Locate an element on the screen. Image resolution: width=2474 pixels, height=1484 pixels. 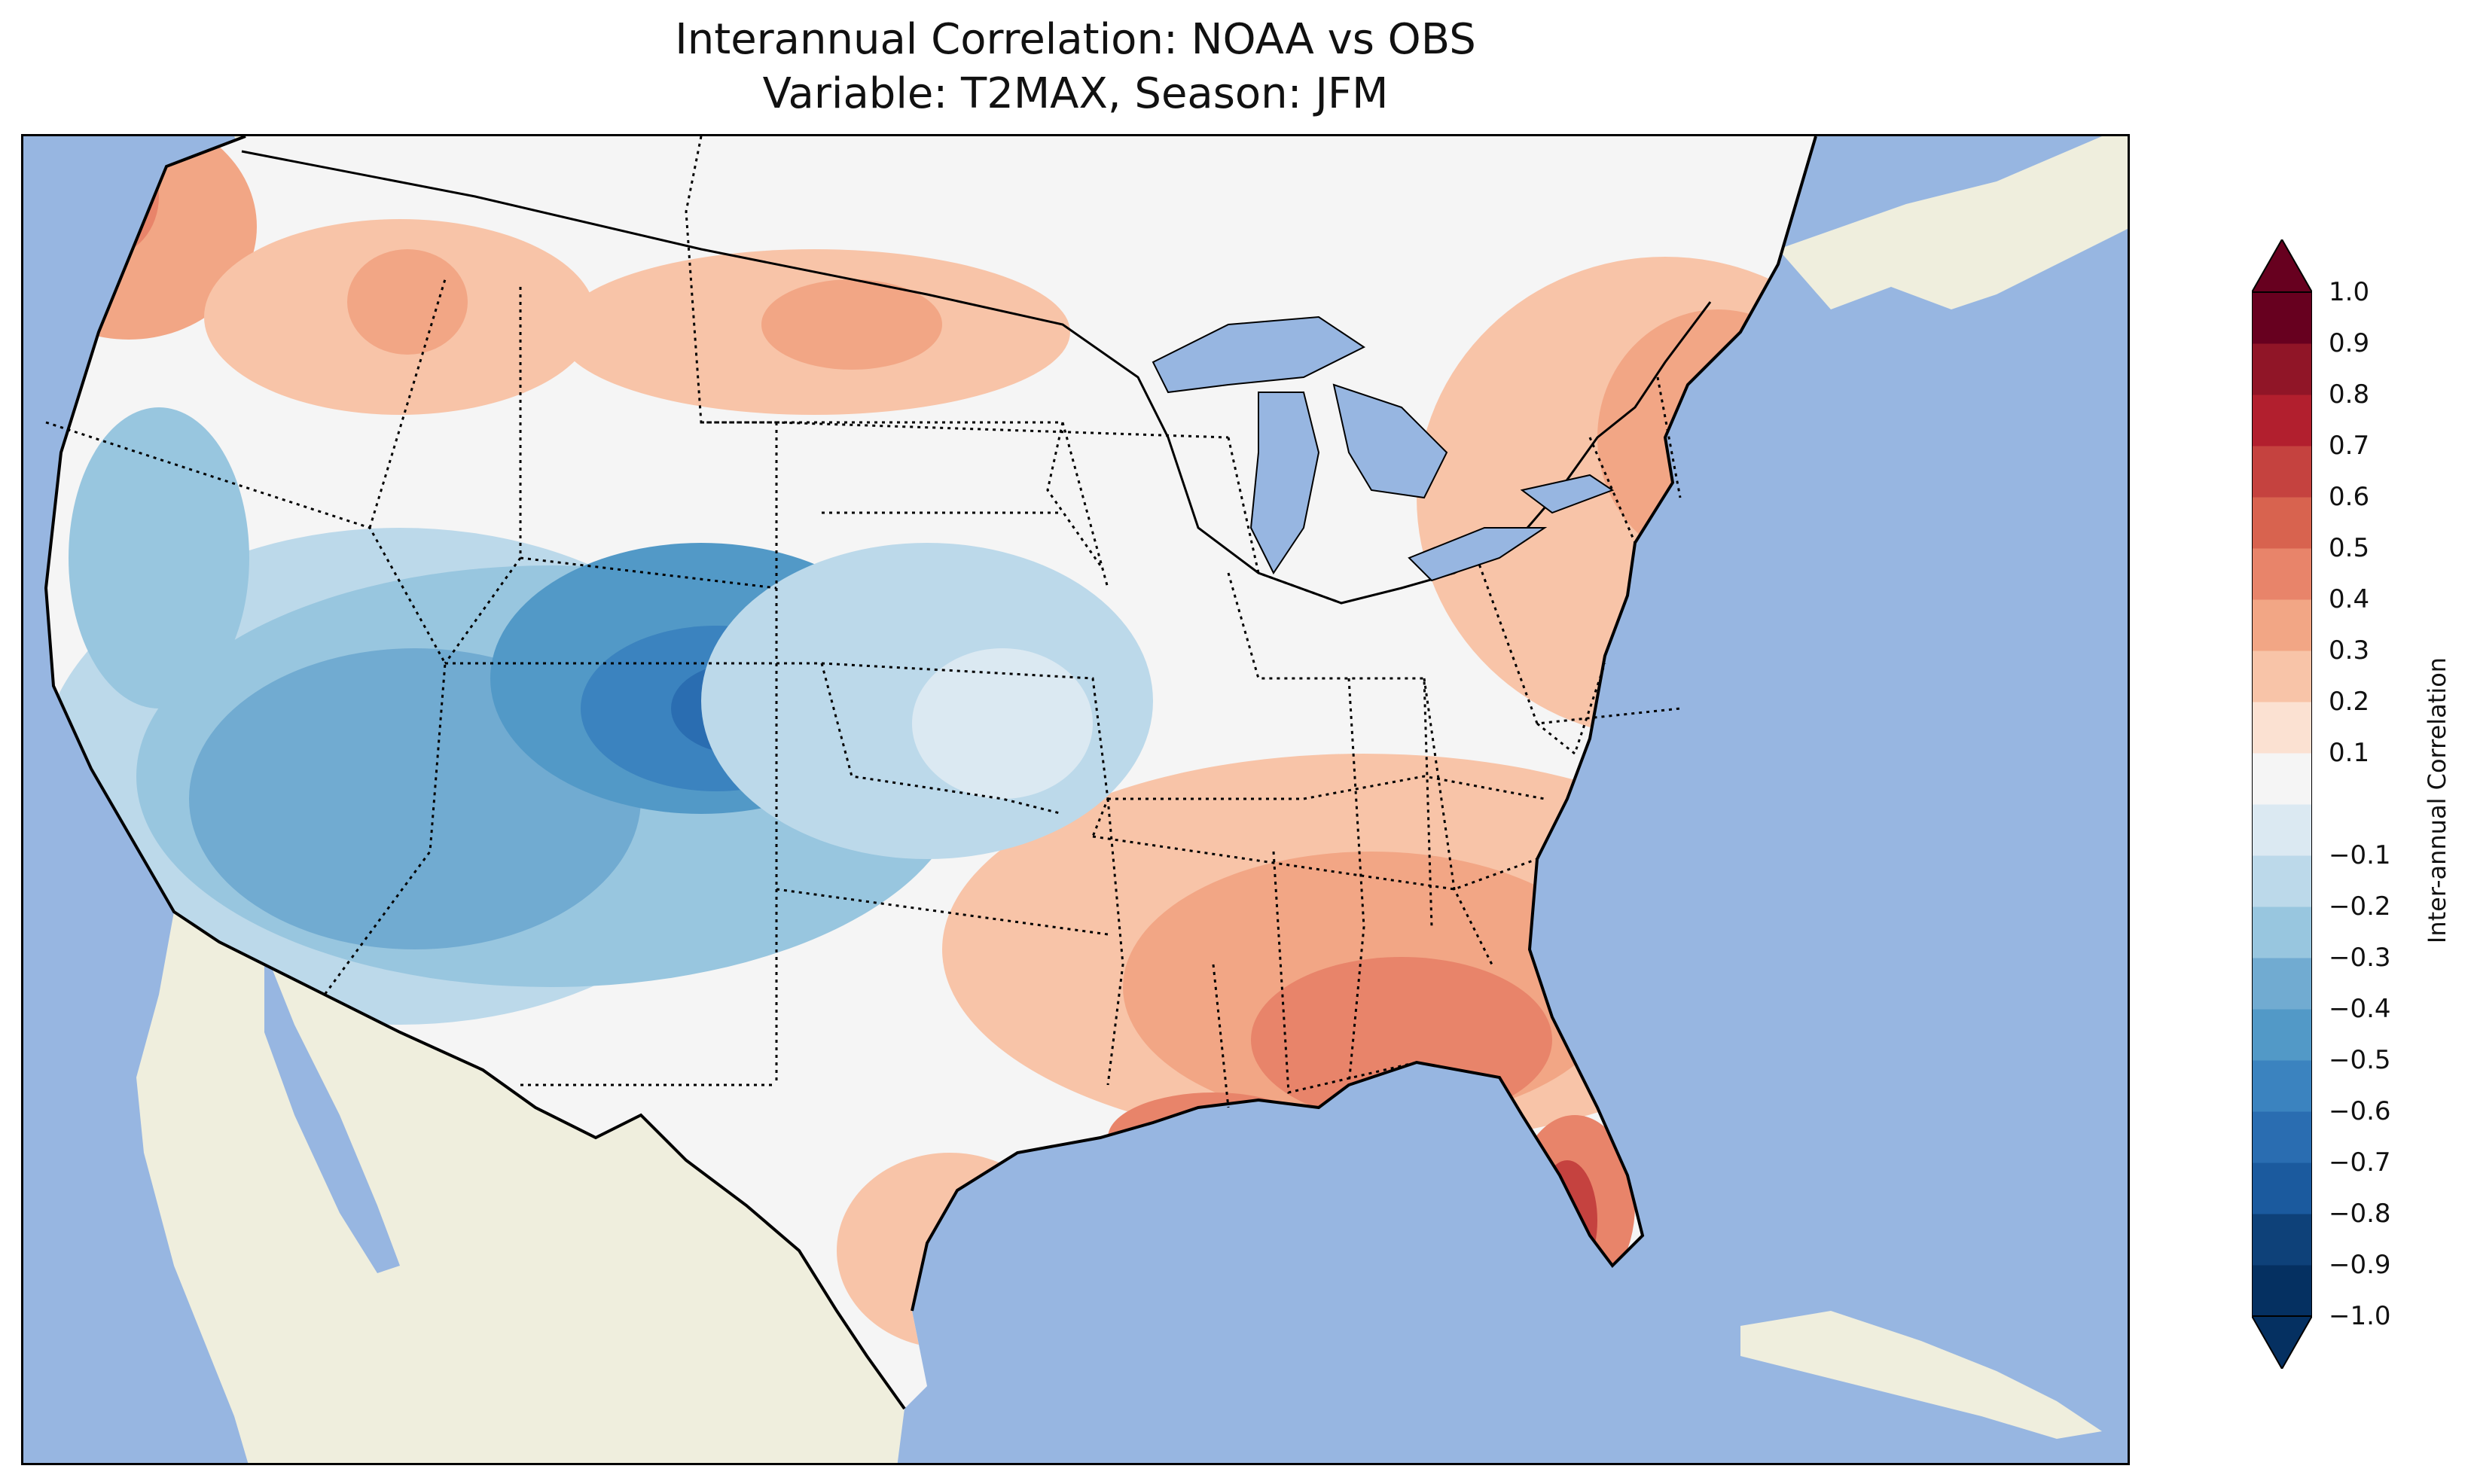
colorbar-tick-label: −0.4 is located at coordinates (2360, 1009).